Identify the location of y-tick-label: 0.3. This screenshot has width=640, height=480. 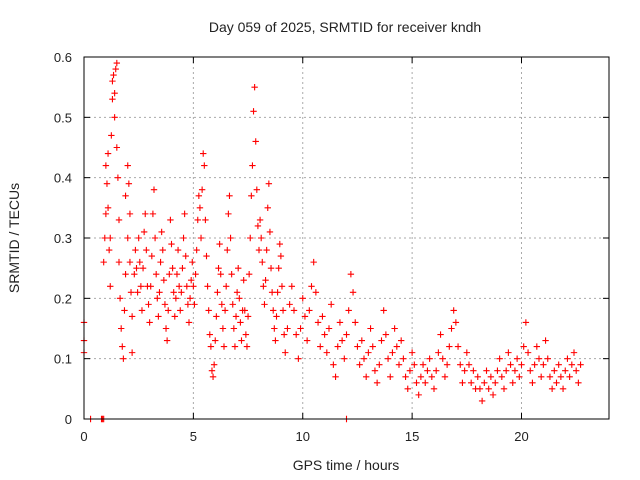
(63, 238).